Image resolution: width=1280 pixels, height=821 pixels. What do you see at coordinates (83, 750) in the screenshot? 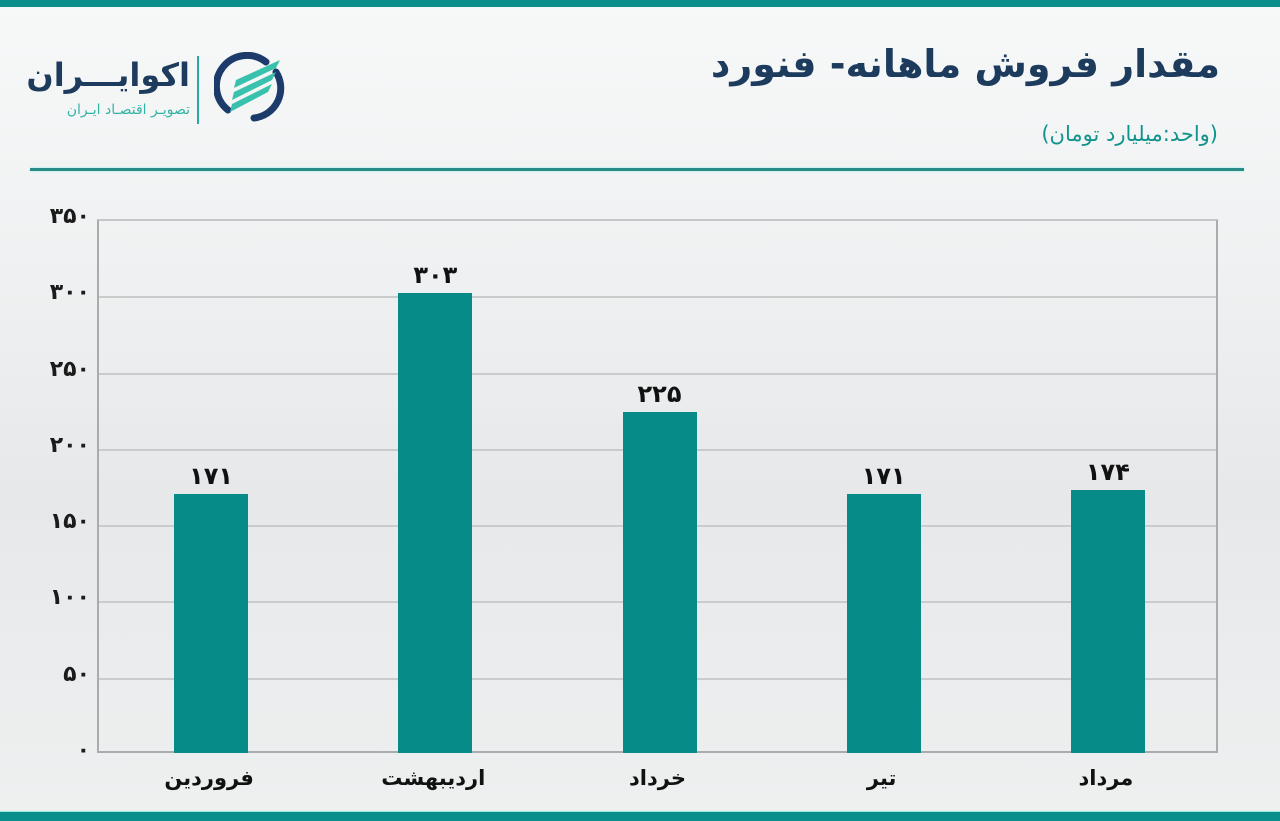
I see `y-tick-label: ۰` at bounding box center [83, 750].